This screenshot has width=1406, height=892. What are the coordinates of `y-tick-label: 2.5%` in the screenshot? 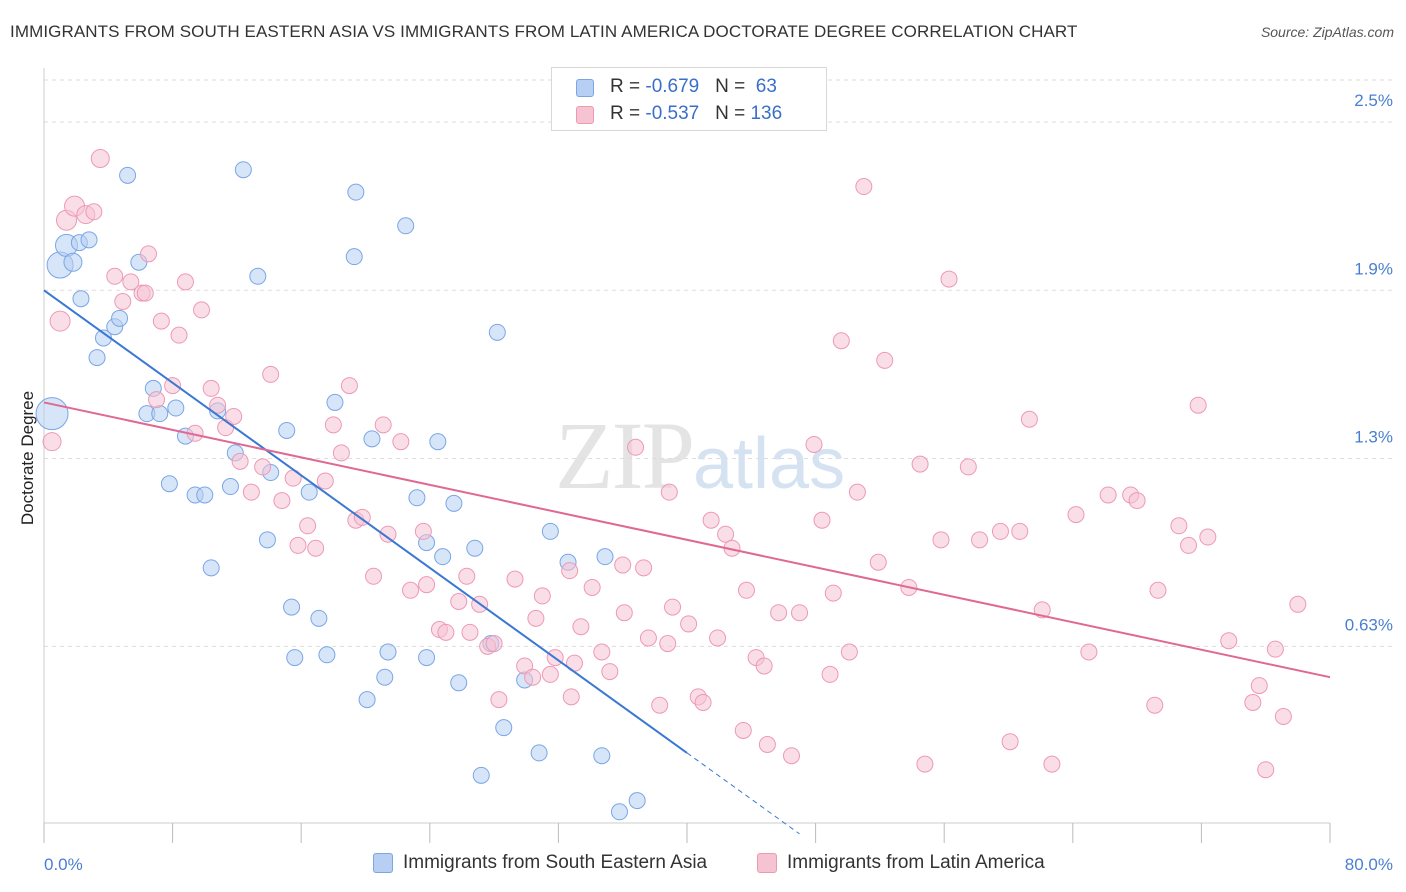 It's located at (1373, 100).